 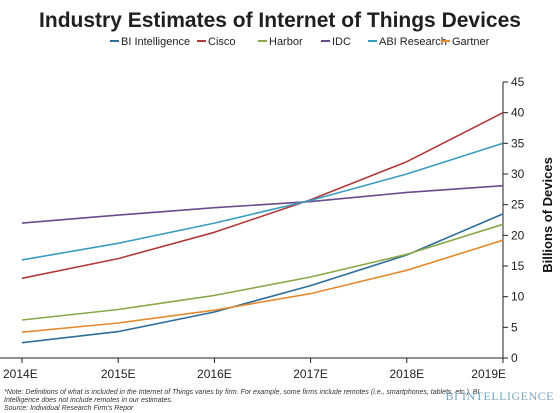 I want to click on y-tick-label: 20, so click(x=518, y=235).